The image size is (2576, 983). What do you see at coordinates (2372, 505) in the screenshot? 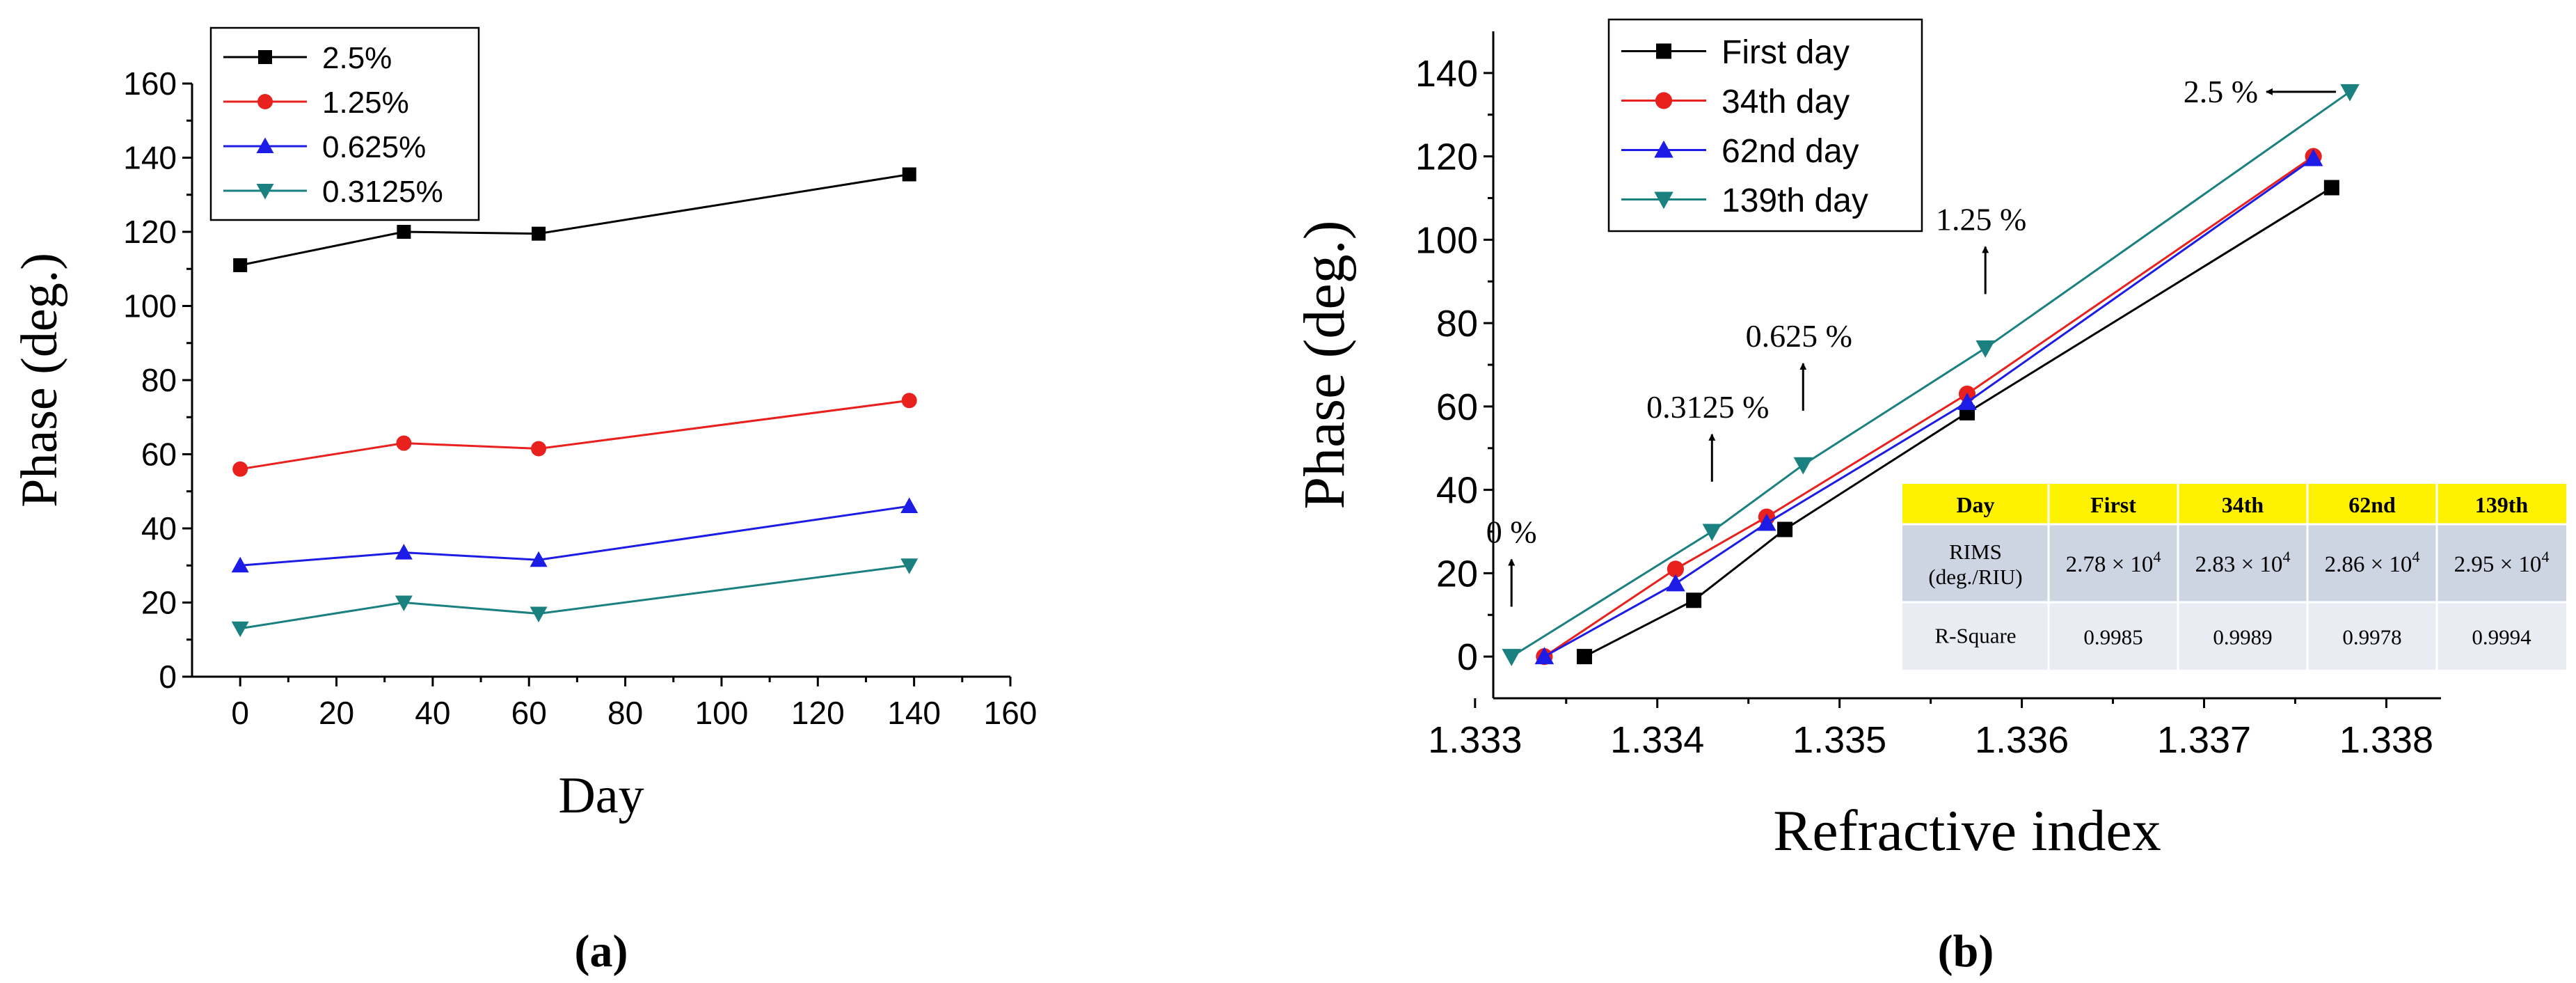
I see `table-header-cell: 62nd` at bounding box center [2372, 505].